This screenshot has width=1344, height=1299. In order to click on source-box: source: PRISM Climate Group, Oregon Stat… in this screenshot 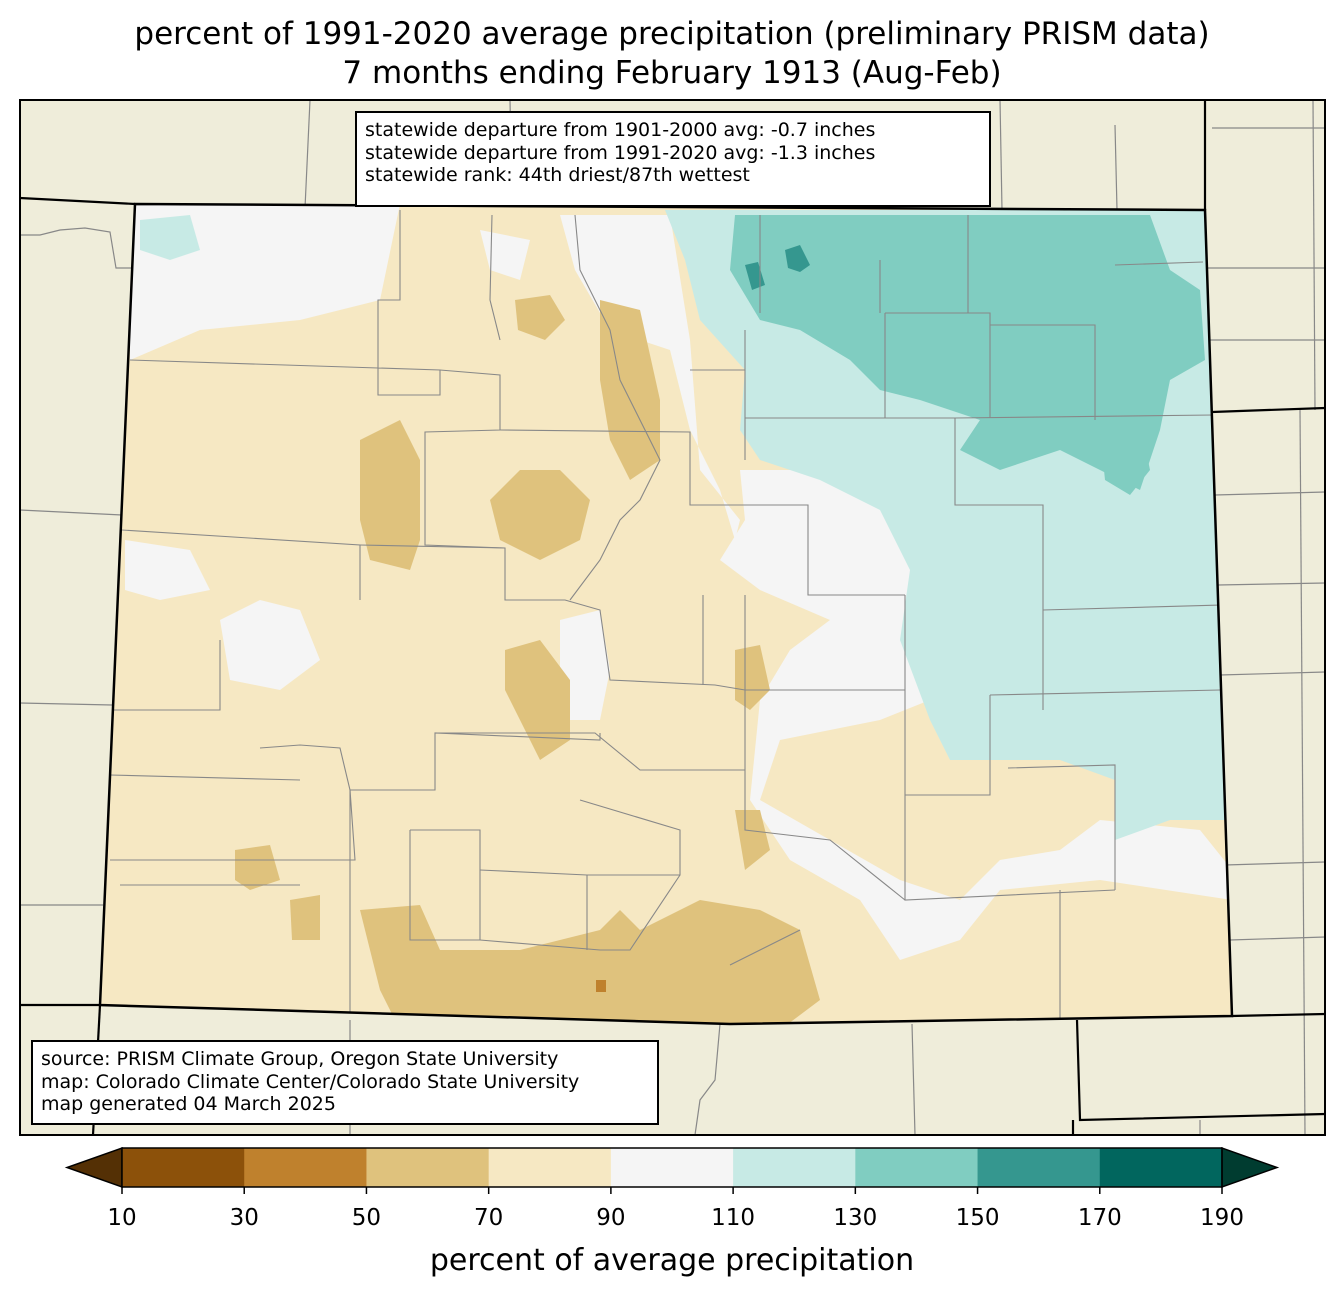, I will do `click(345, 1082)`.